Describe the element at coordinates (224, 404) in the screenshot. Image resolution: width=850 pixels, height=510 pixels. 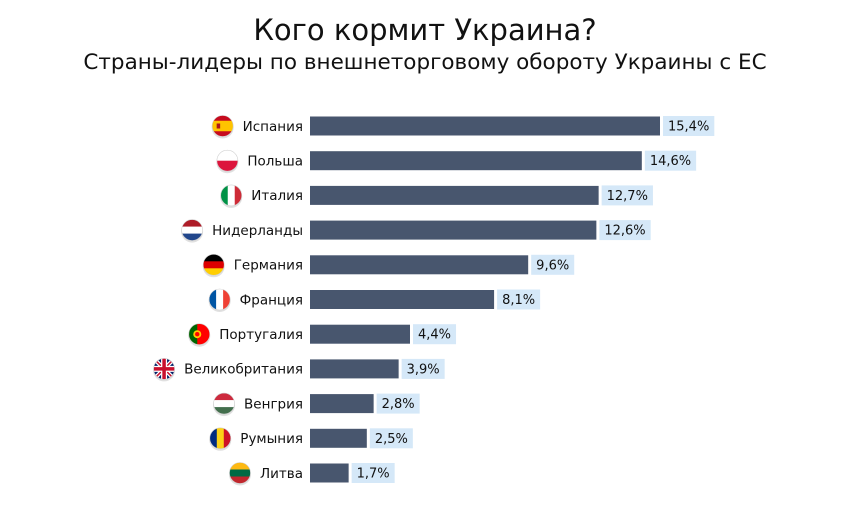
I see `flag-hungary-icon` at that location.